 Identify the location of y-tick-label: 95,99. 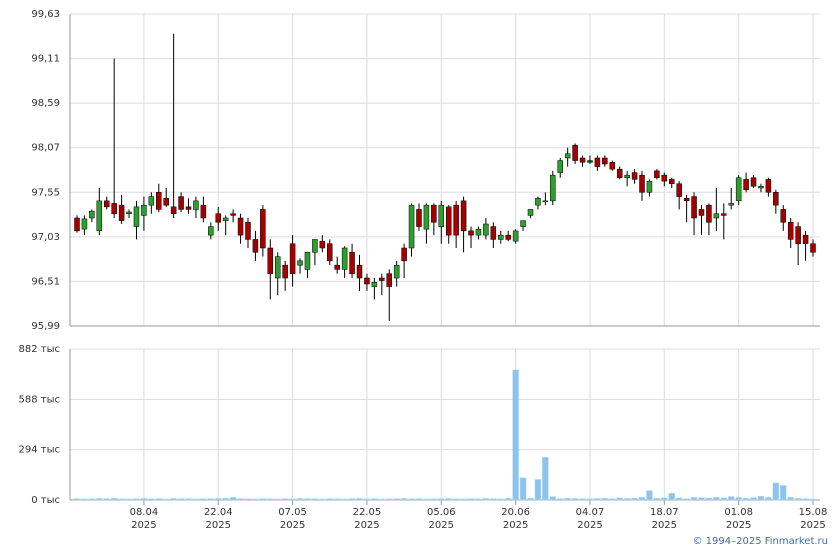
(45, 326).